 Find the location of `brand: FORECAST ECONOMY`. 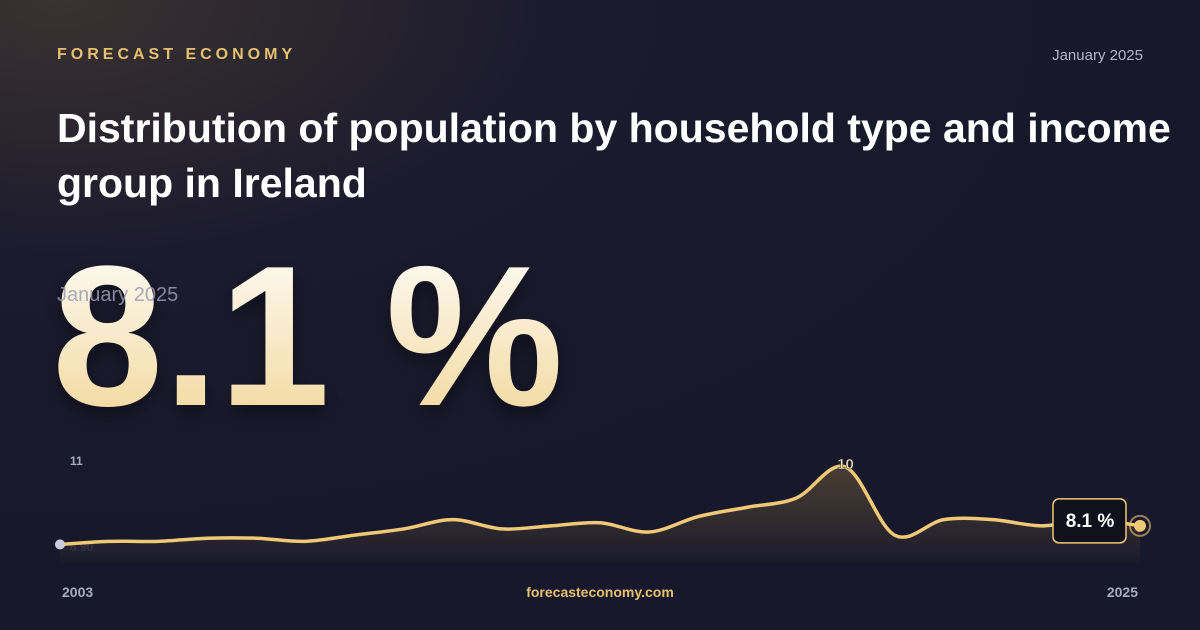

brand: FORECAST ECONOMY is located at coordinates (176, 54).